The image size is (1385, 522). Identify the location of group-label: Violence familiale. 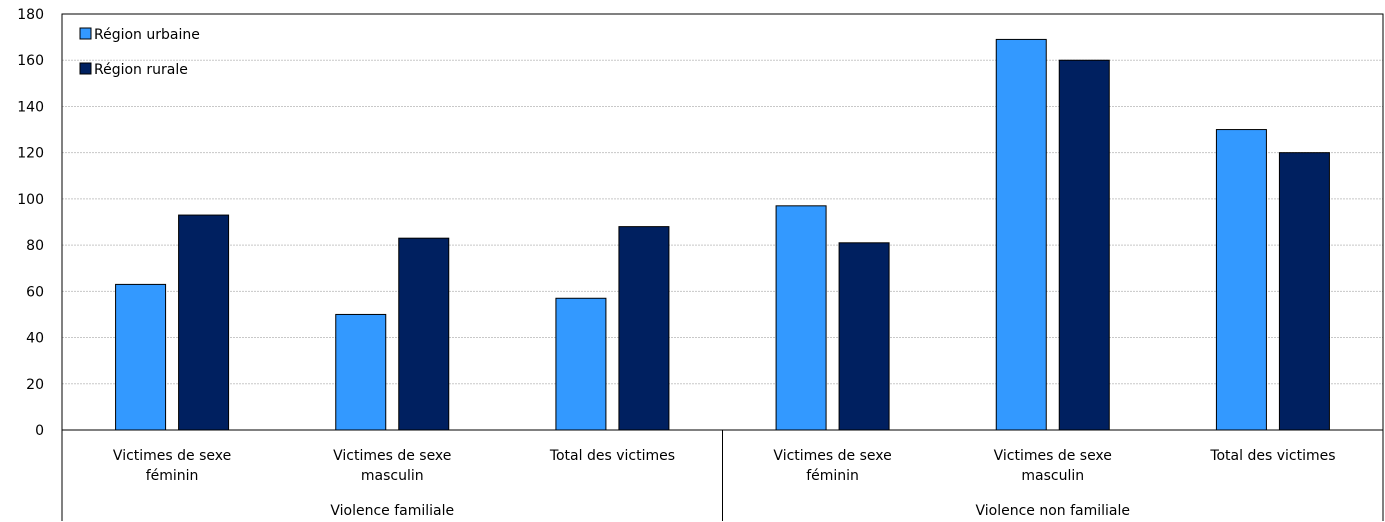
(392, 511).